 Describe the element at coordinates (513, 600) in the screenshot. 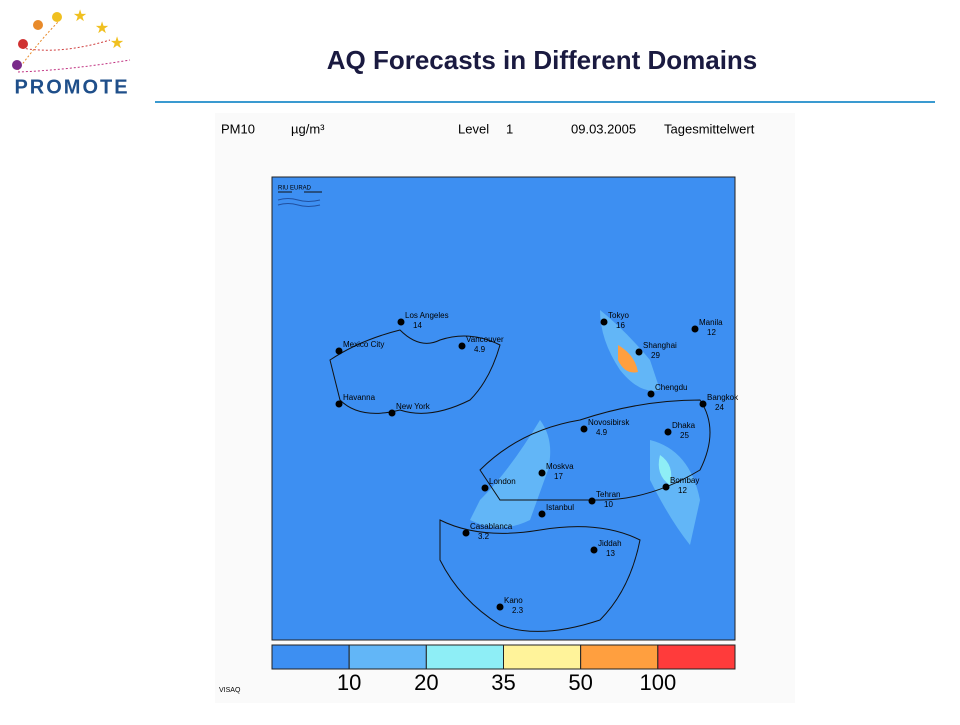

I see `city-name: Kano` at that location.